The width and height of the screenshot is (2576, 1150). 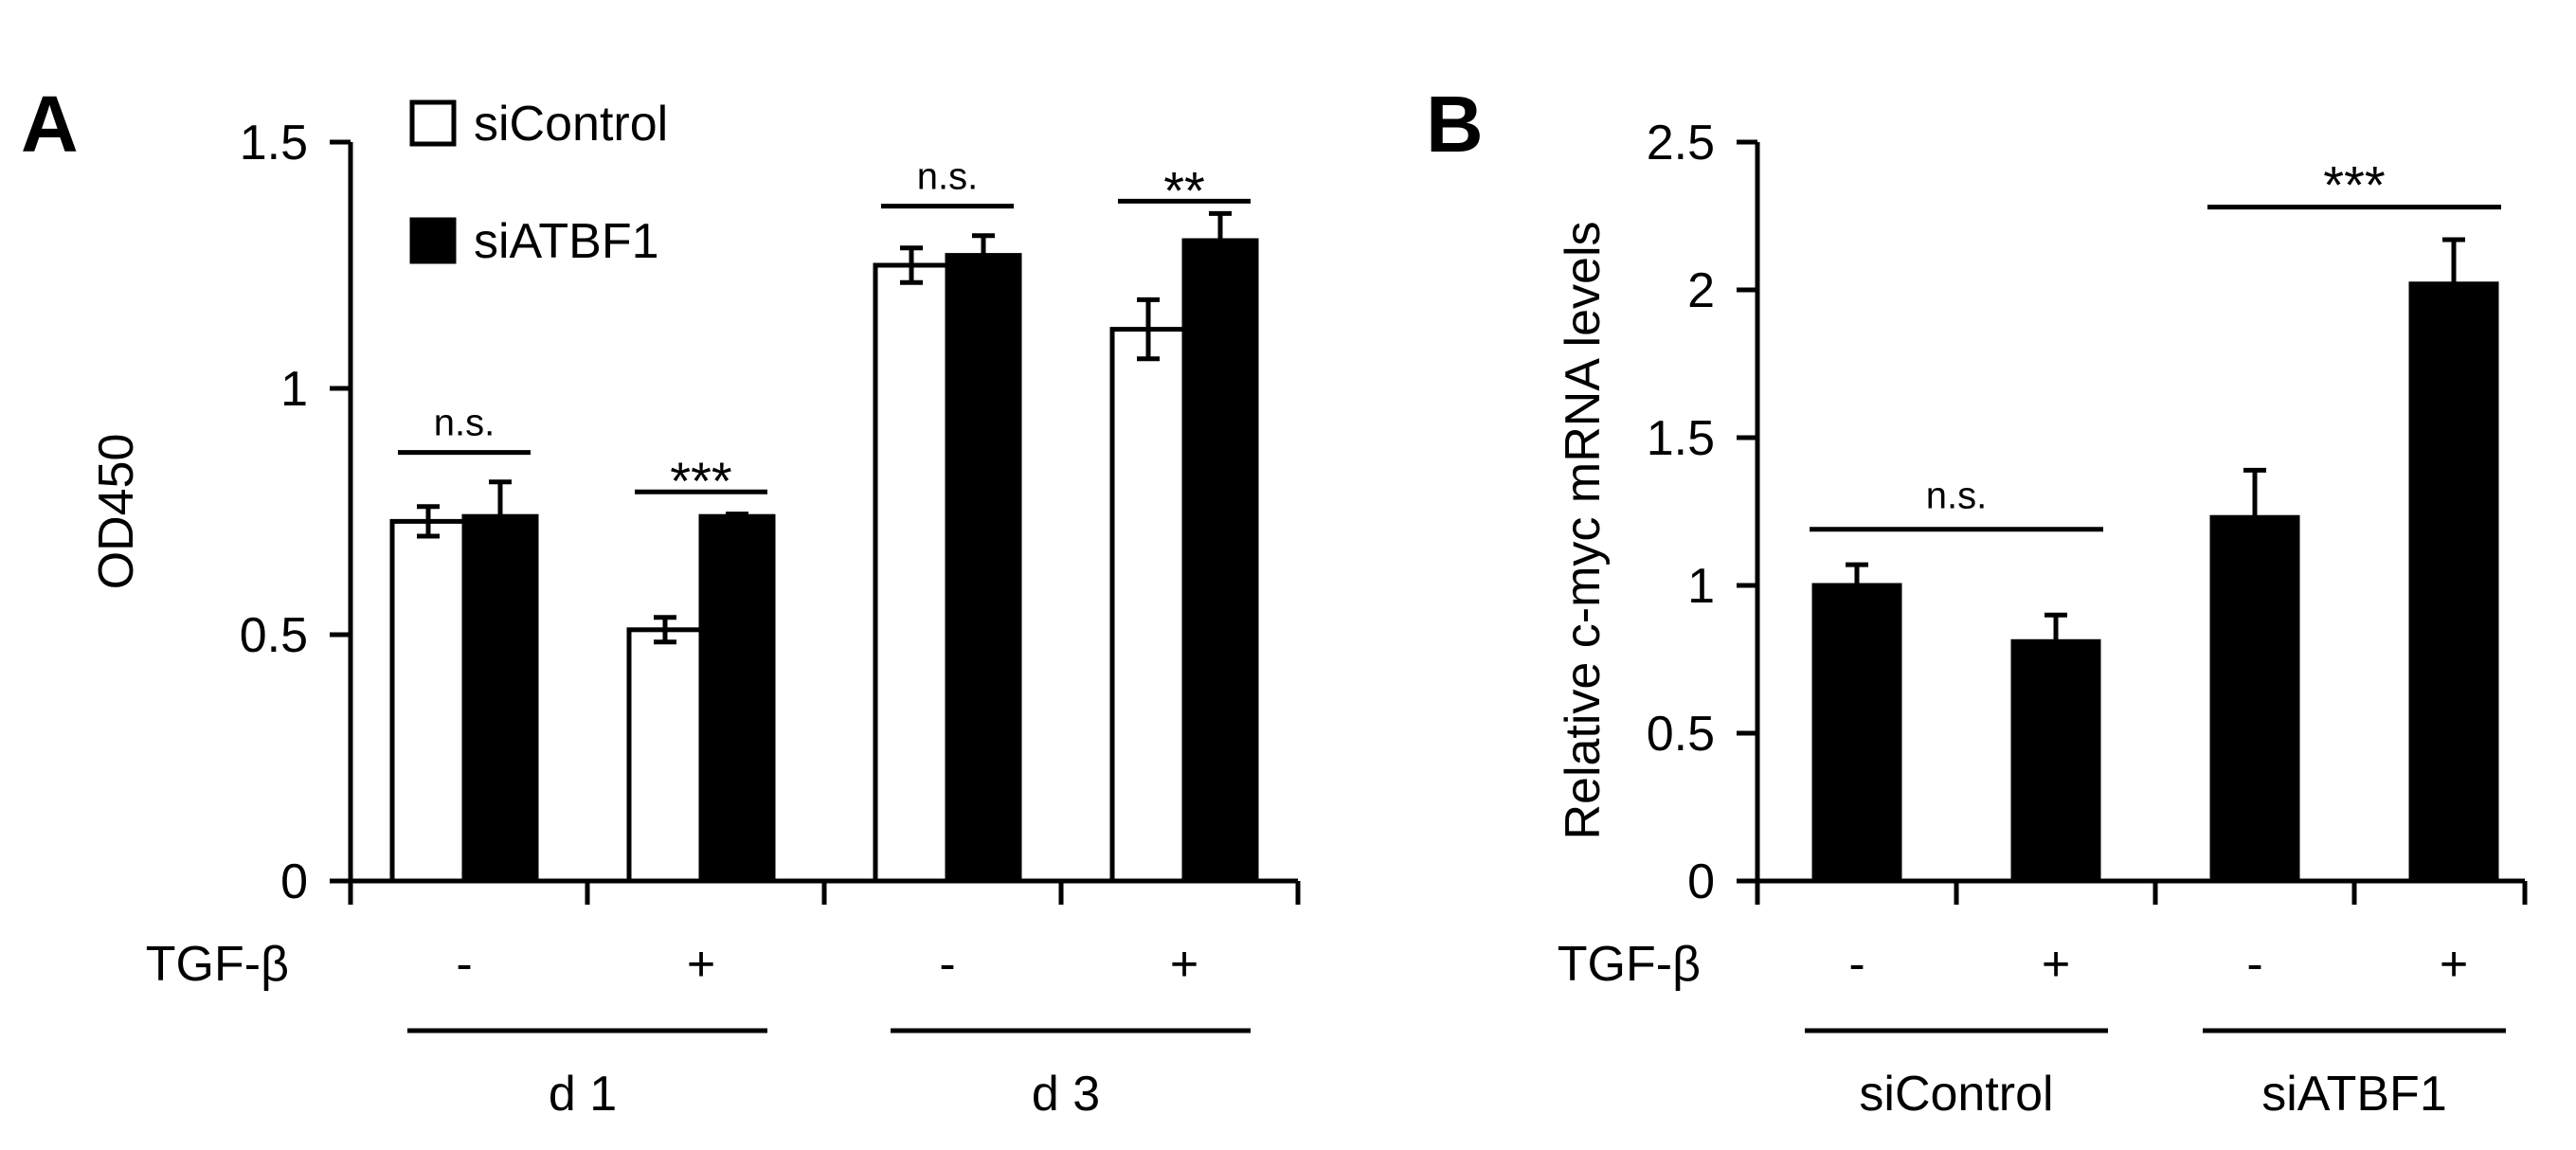 I want to click on legend-label: siATBF1, so click(x=566, y=242).